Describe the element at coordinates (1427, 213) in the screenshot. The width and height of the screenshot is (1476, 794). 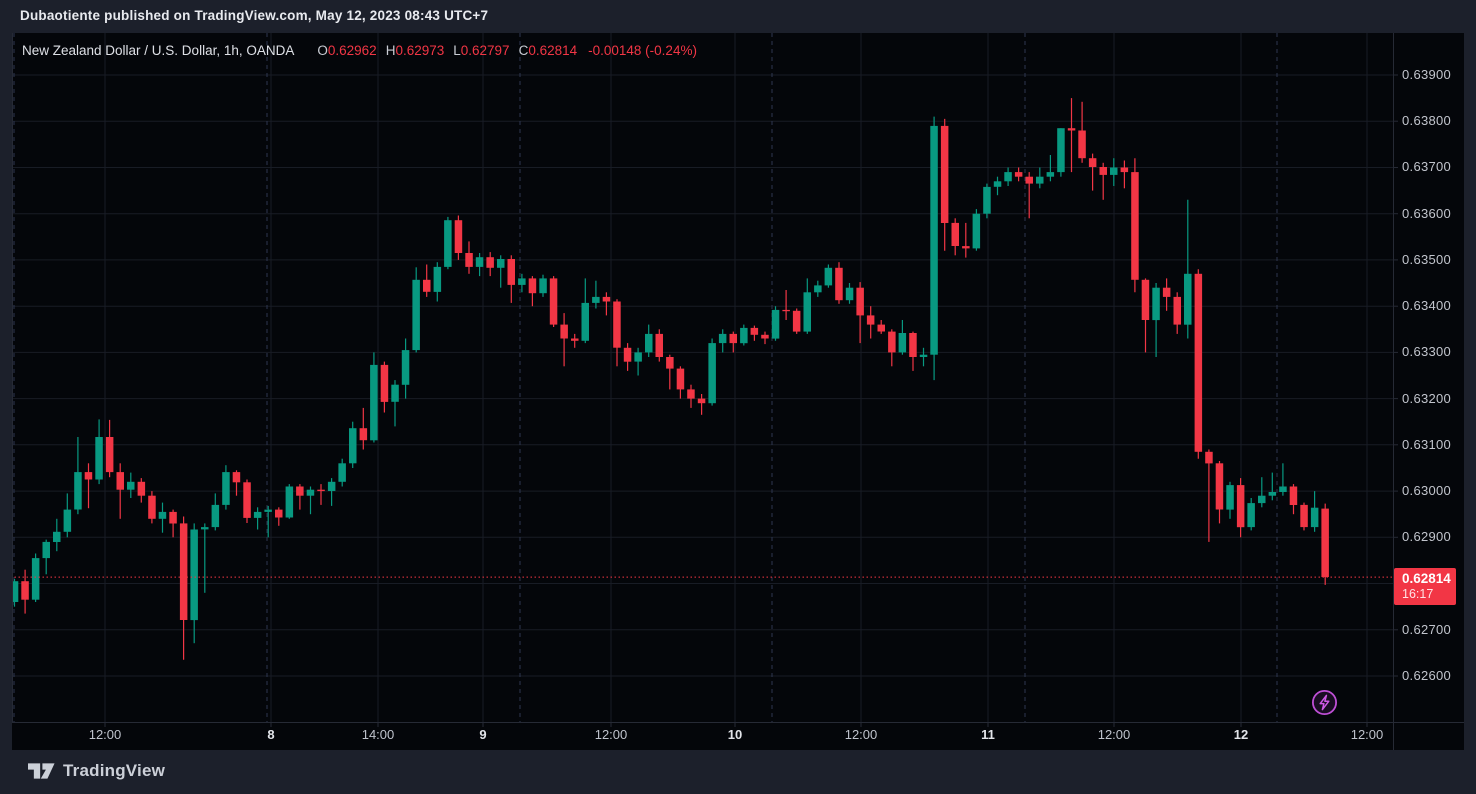
I see `price-tick-label: 0.63600` at that location.